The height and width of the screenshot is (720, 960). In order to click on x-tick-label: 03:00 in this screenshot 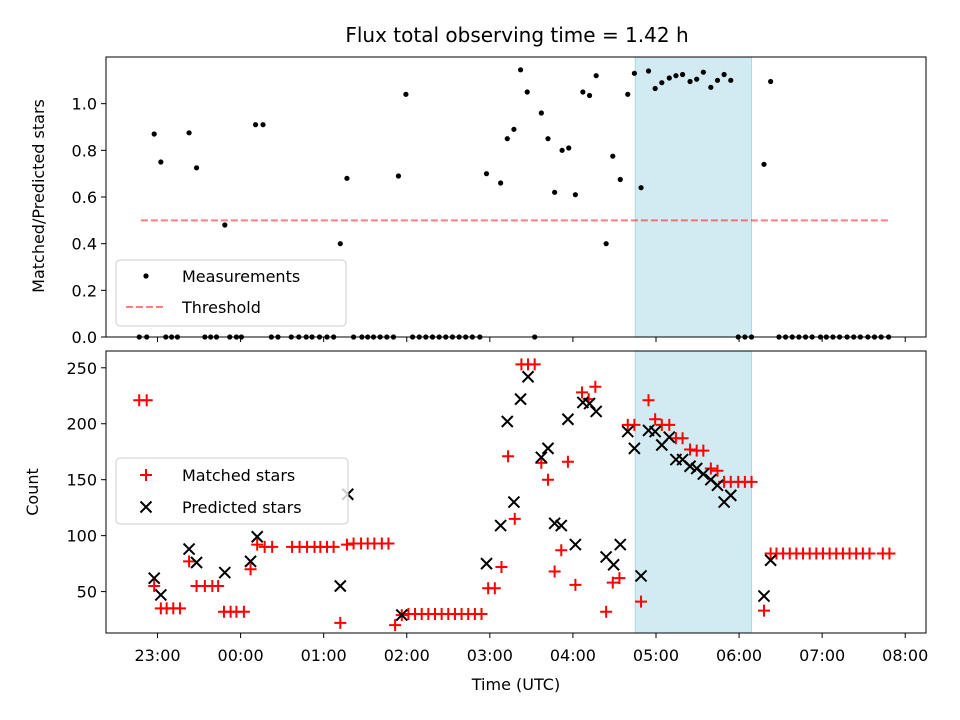, I will do `click(490, 655)`.